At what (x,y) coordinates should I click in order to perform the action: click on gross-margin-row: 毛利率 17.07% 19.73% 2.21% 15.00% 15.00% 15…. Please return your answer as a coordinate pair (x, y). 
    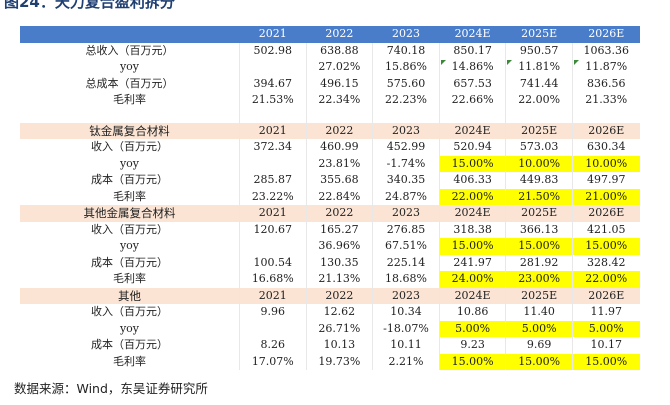
    Looking at the image, I should click on (330, 361).